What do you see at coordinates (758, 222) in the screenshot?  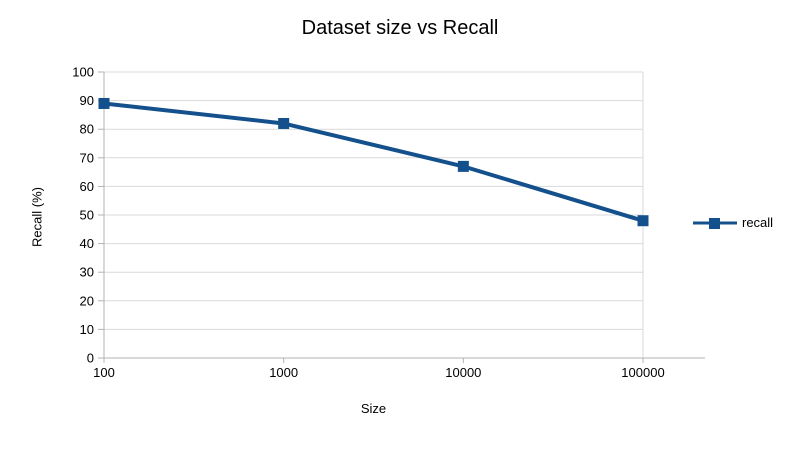 I see `legend-label: recall` at bounding box center [758, 222].